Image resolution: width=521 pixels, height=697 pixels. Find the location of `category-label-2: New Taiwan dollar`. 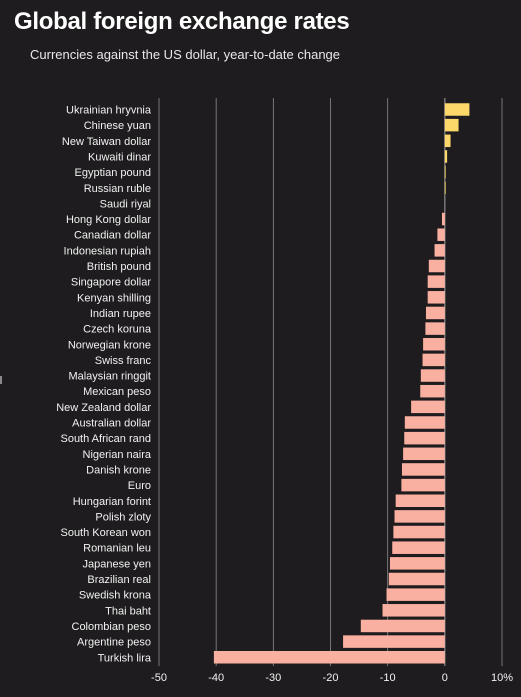

category-label-2: New Taiwan dollar is located at coordinates (106, 142).